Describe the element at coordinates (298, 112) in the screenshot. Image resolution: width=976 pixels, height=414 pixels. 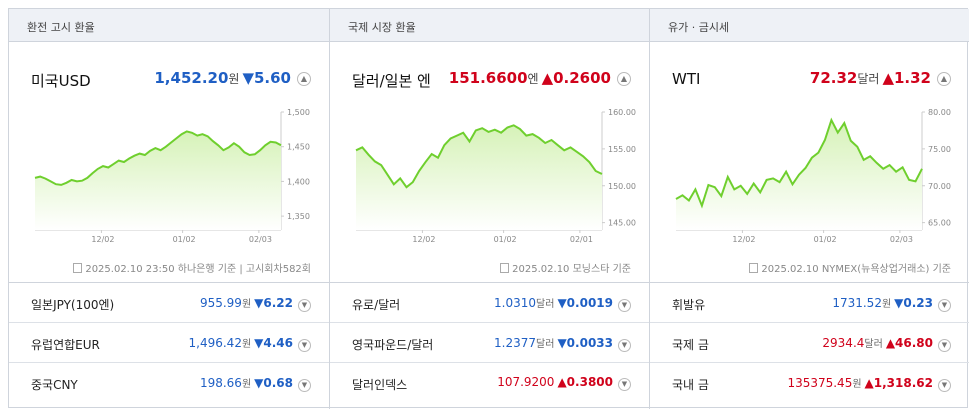
I see `y-tick-label: 1,500` at that location.